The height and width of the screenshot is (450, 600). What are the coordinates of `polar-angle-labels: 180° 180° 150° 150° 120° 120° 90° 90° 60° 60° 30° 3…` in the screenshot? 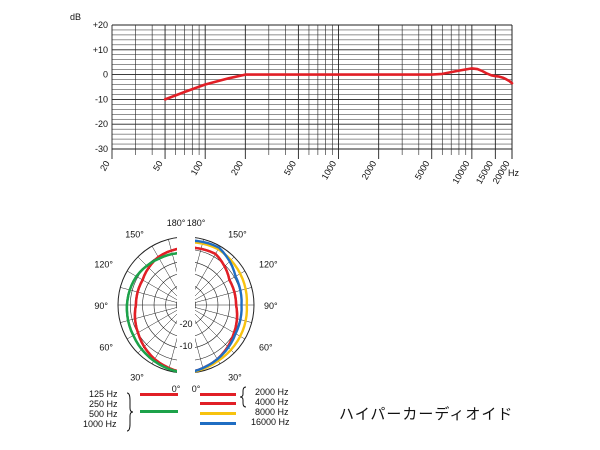 It's located at (186, 306).